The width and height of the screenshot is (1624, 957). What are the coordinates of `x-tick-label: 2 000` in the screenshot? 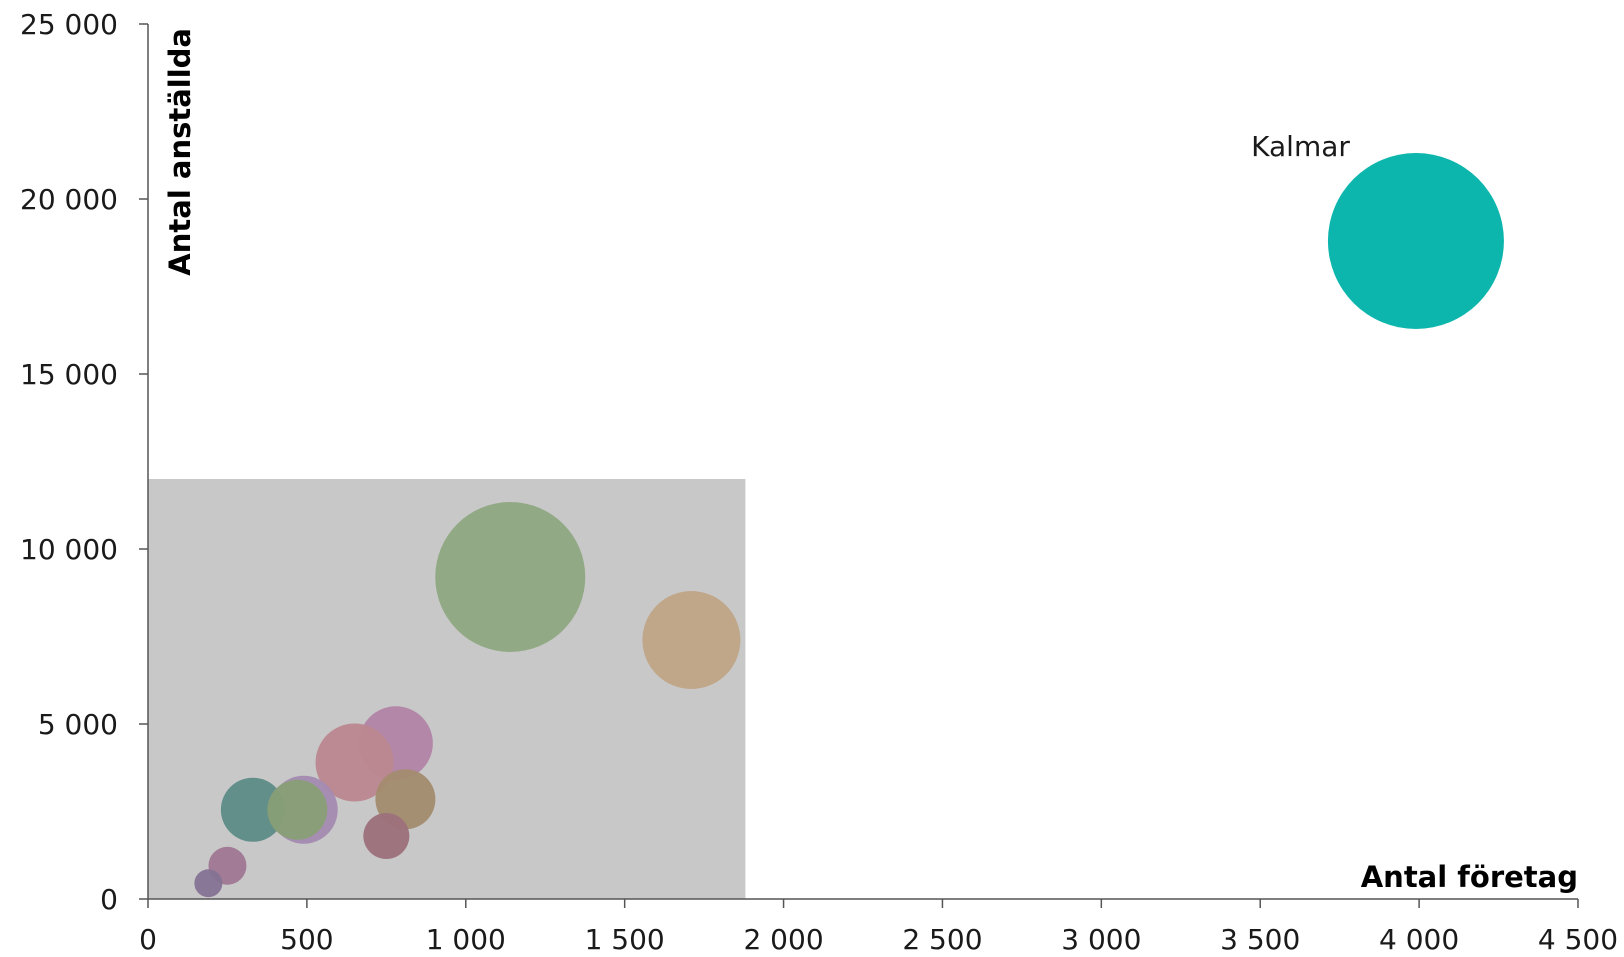 It's located at (783, 939).